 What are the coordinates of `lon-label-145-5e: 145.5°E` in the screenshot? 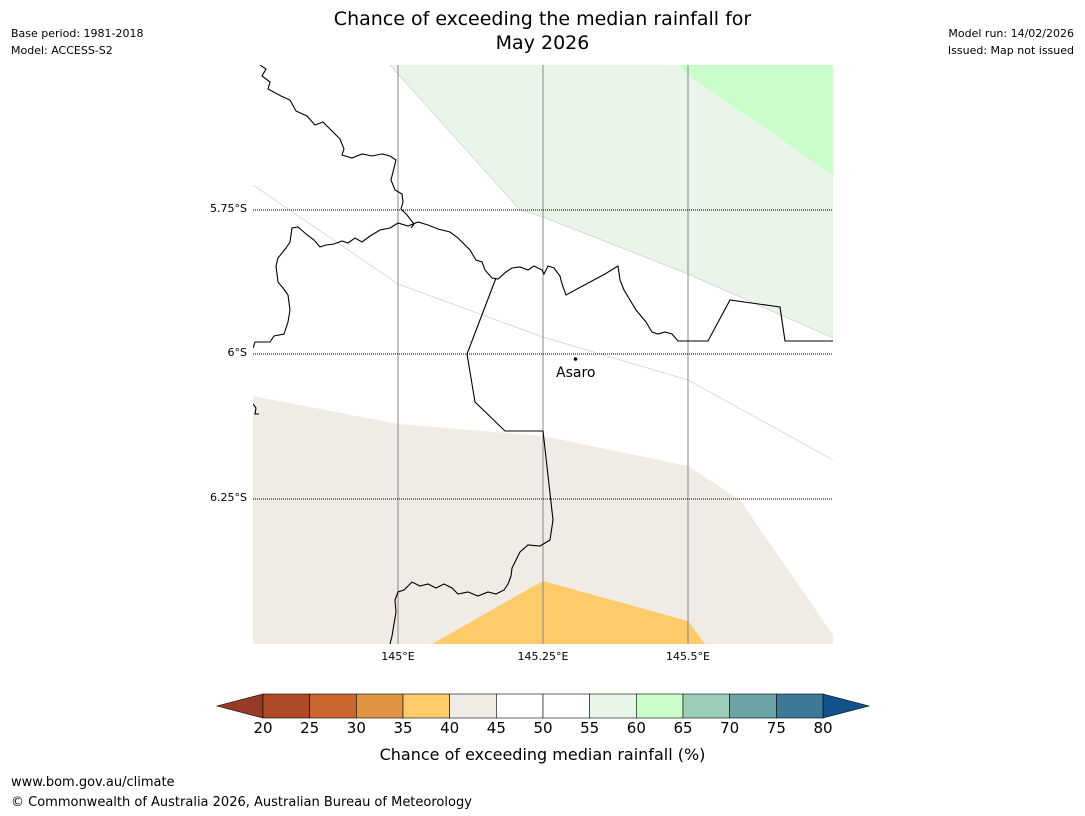 It's located at (688, 656).